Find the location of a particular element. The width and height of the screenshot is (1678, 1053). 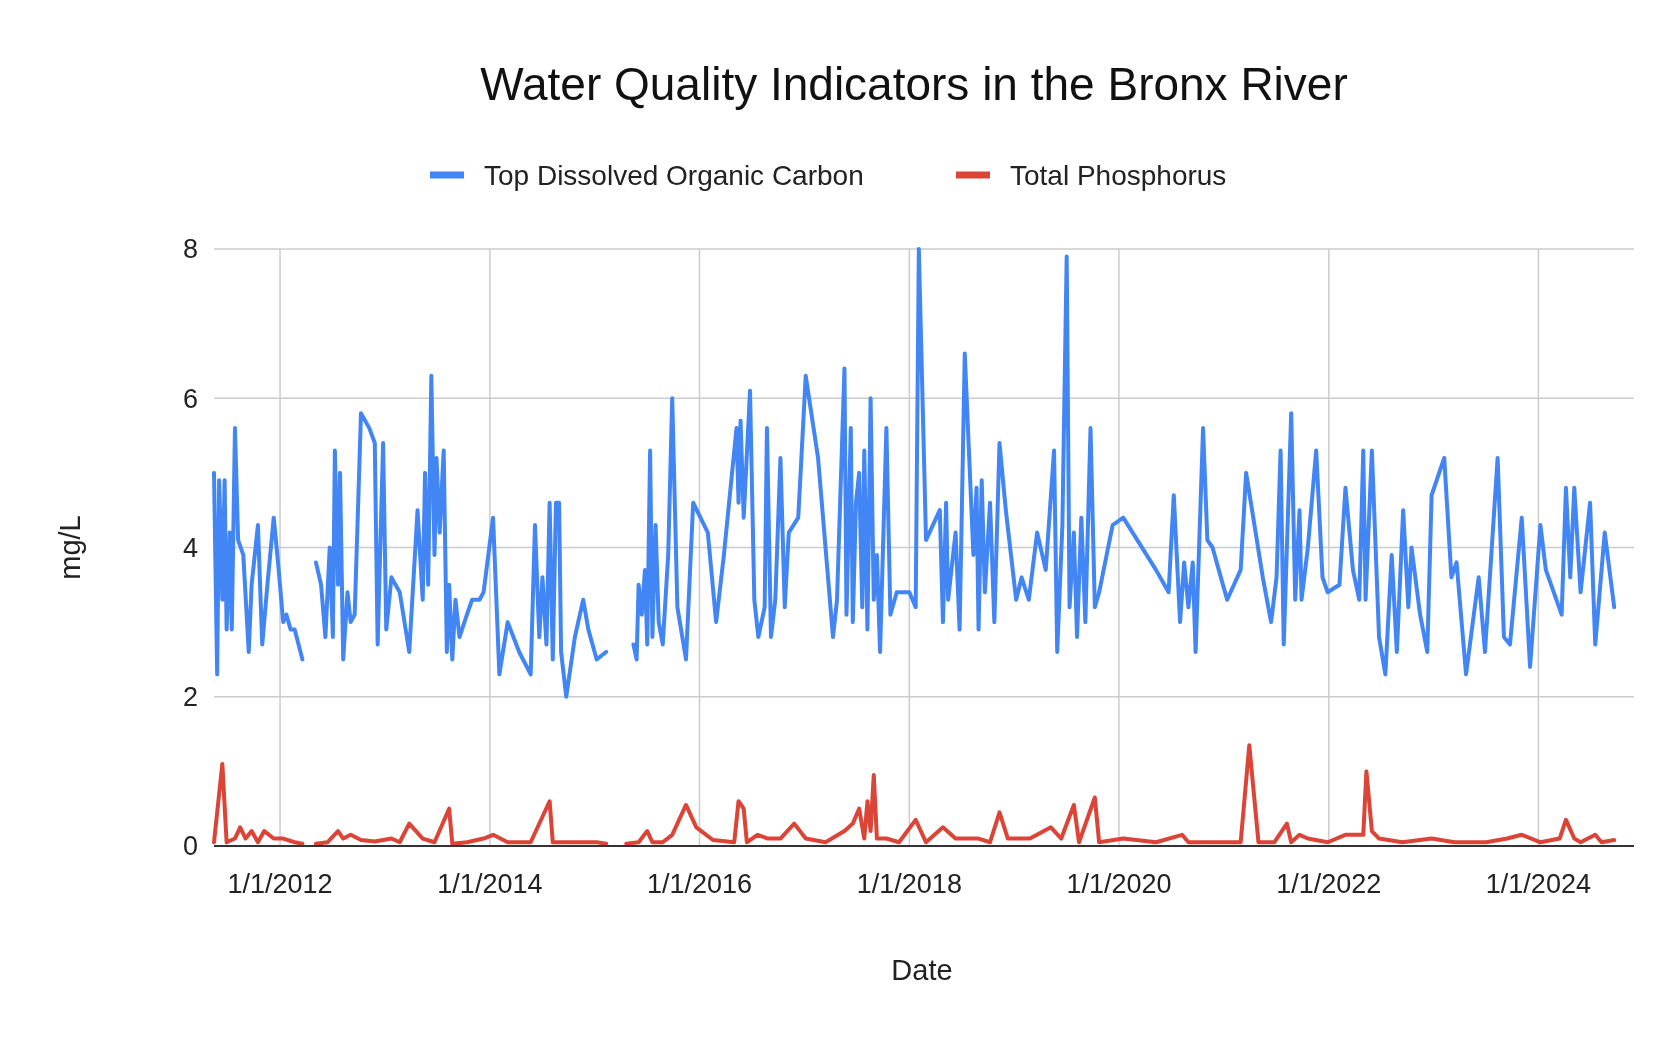

y-tick-label: 0 is located at coordinates (190, 846).